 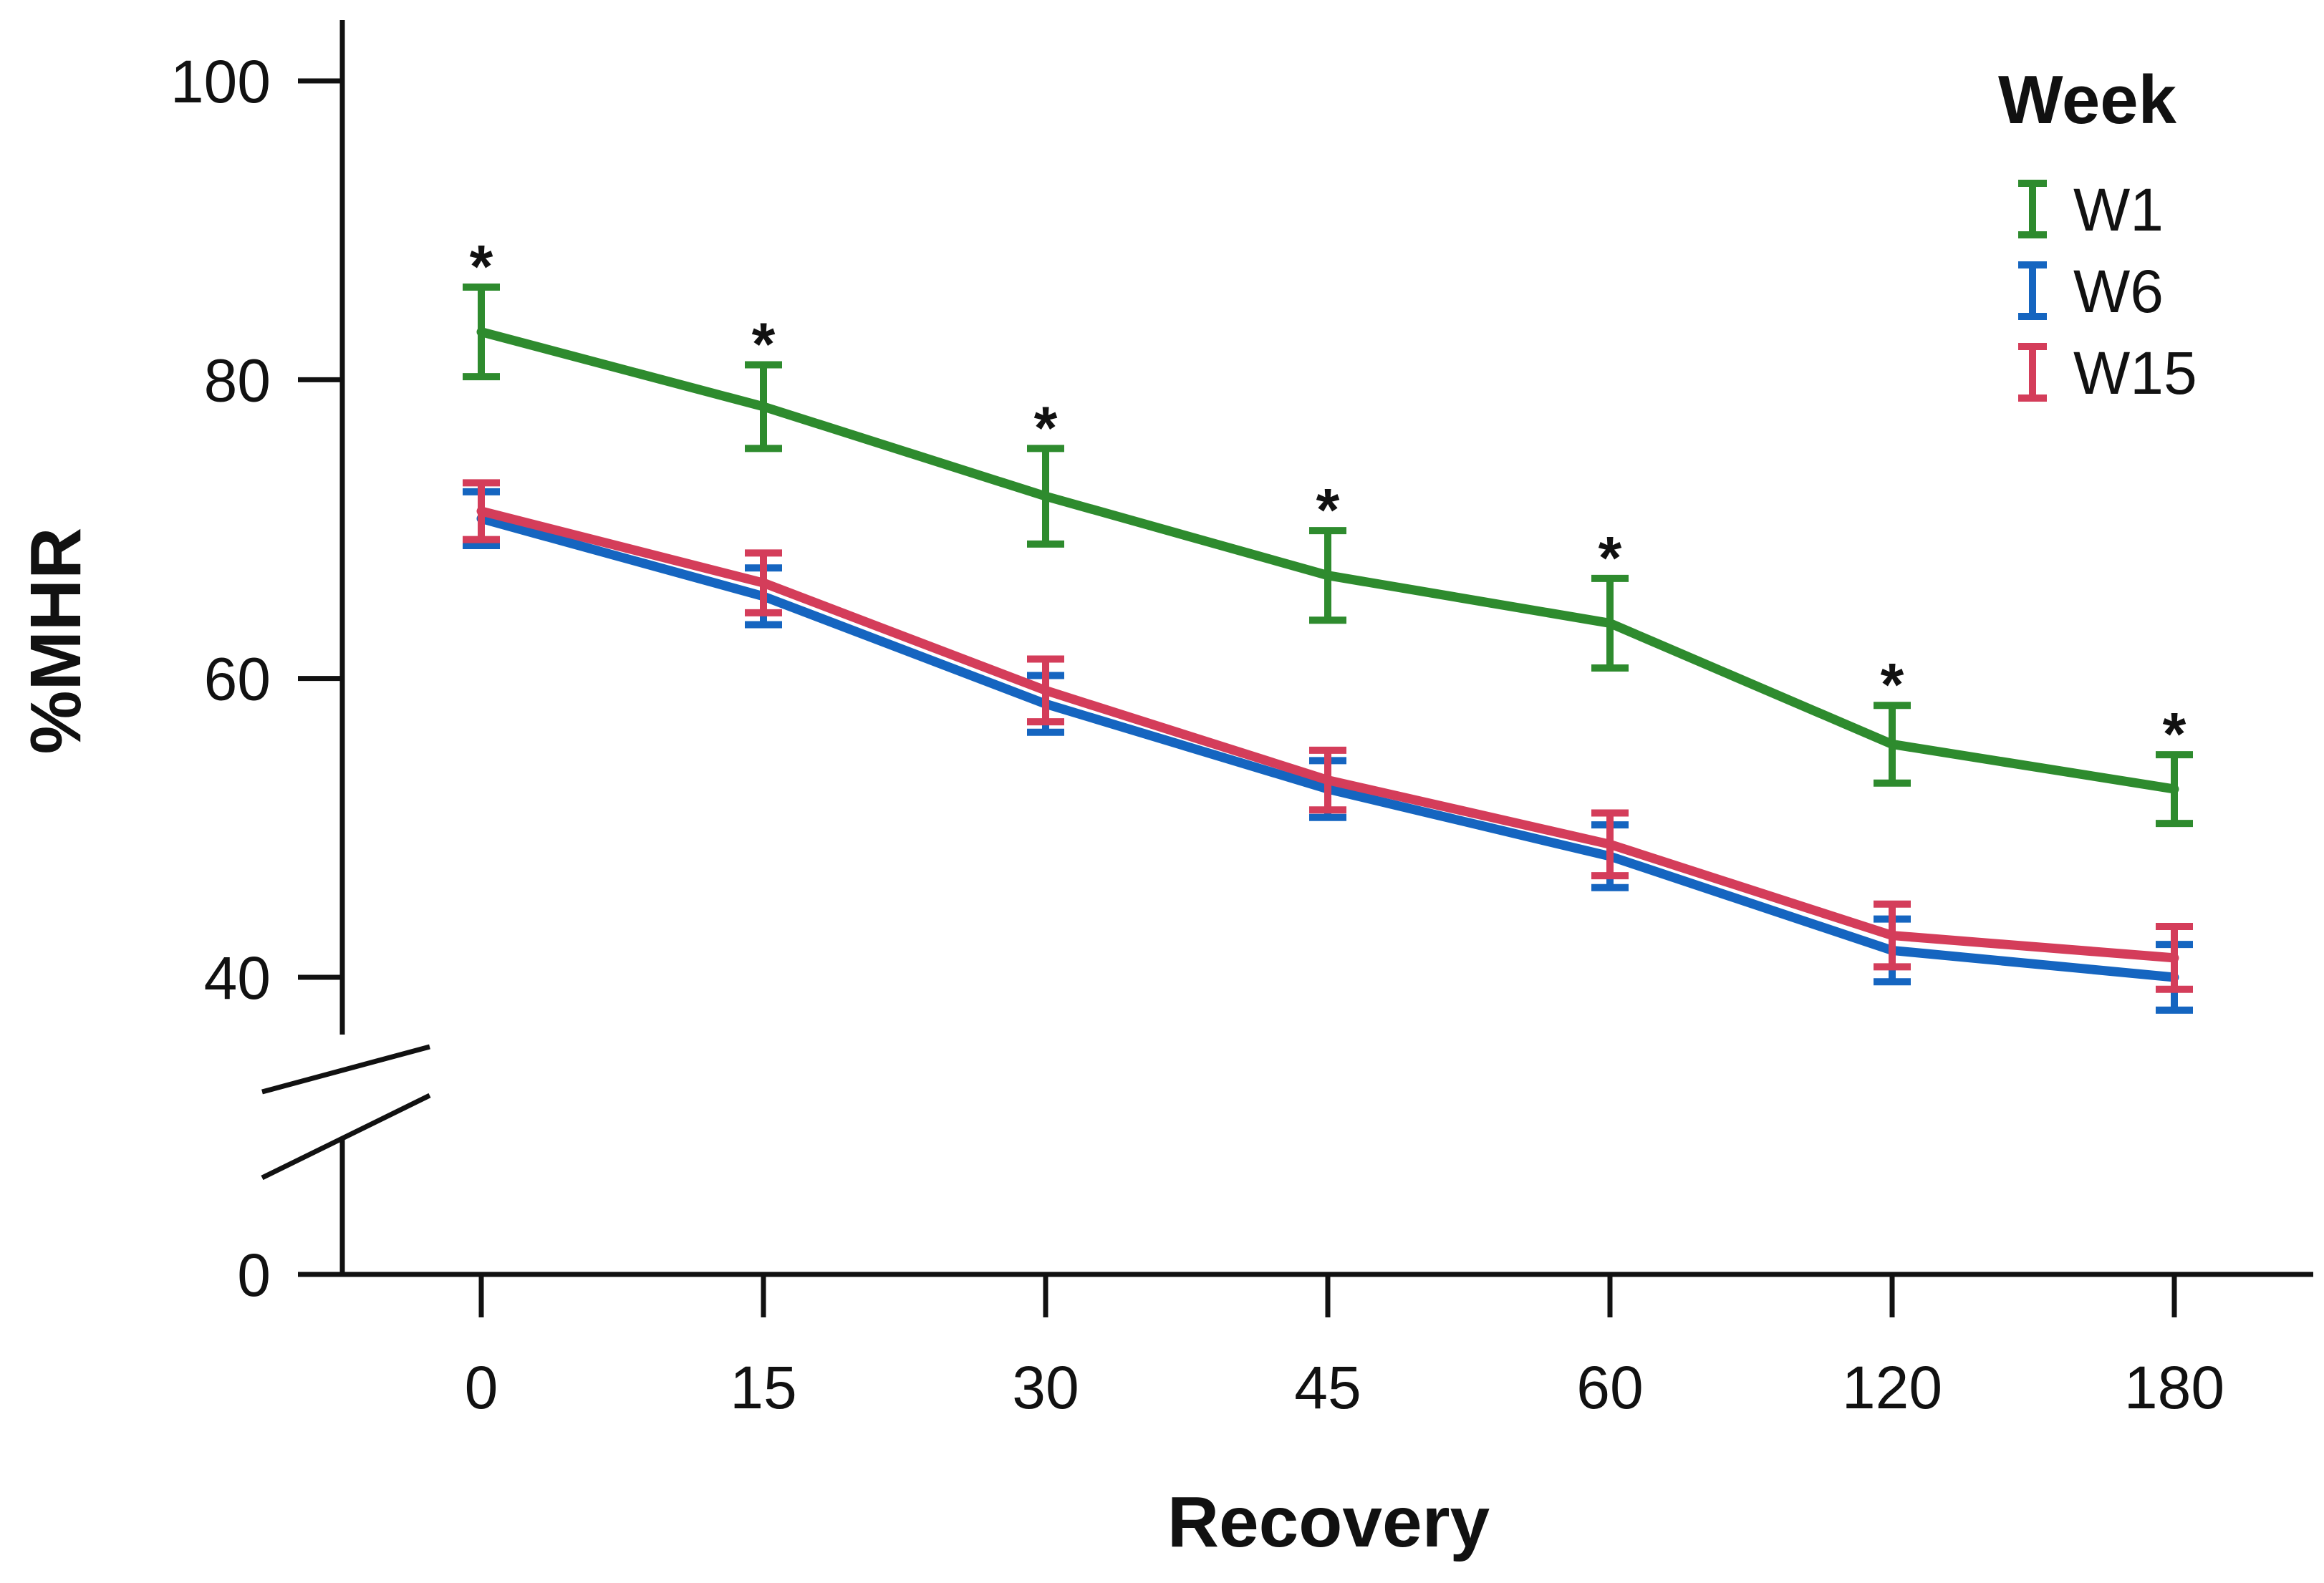 I want to click on axis-break-marker, so click(x=346, y=1112).